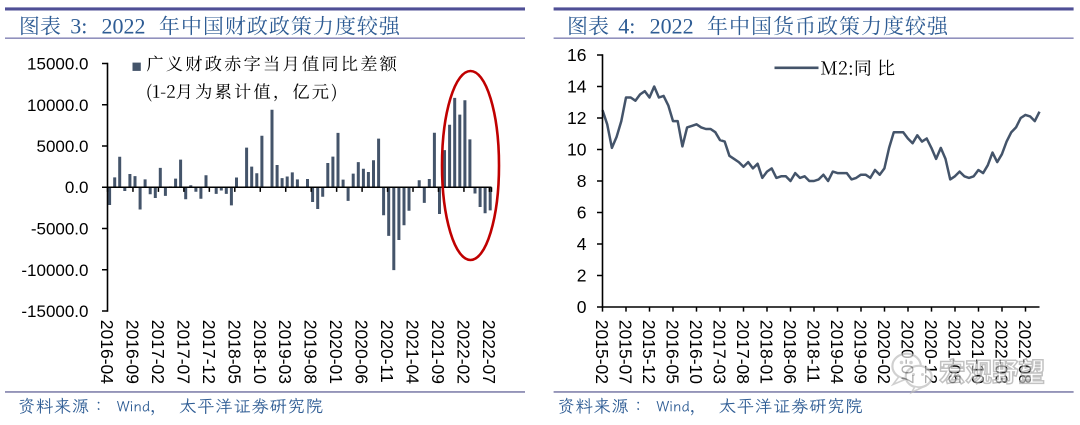 The width and height of the screenshot is (1080, 425). I want to click on svg-text: -15000.0, so click(54, 311).